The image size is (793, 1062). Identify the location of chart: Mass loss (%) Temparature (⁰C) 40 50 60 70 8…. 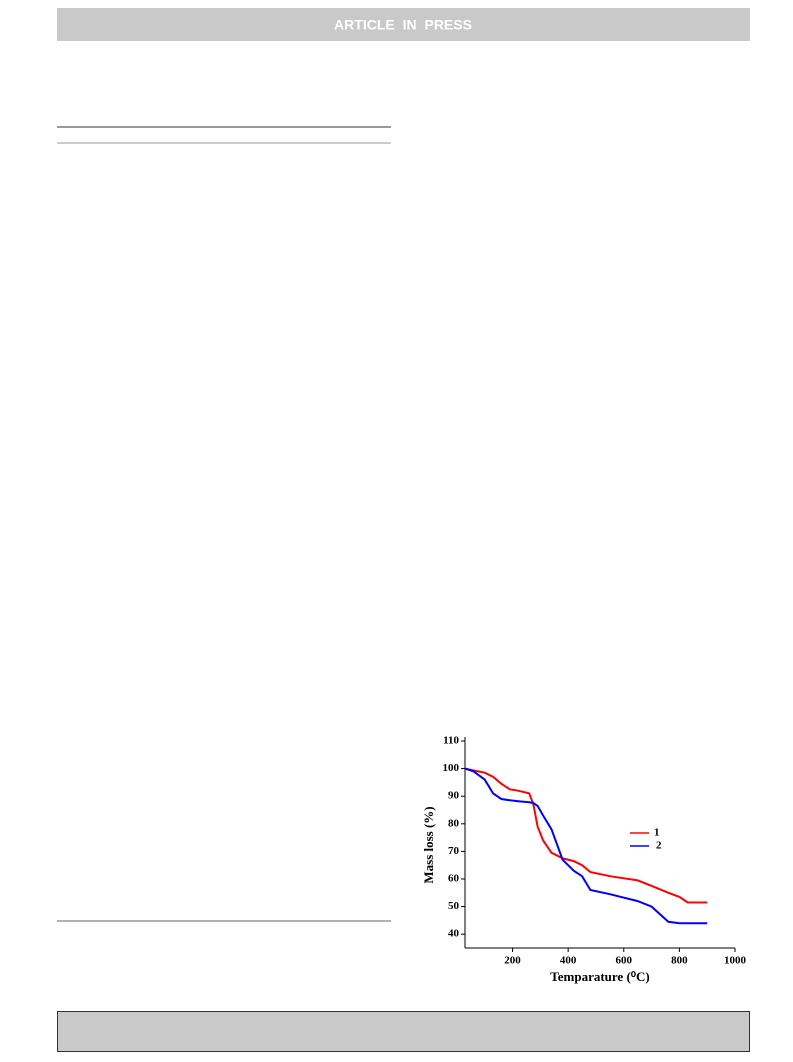
(584, 859).